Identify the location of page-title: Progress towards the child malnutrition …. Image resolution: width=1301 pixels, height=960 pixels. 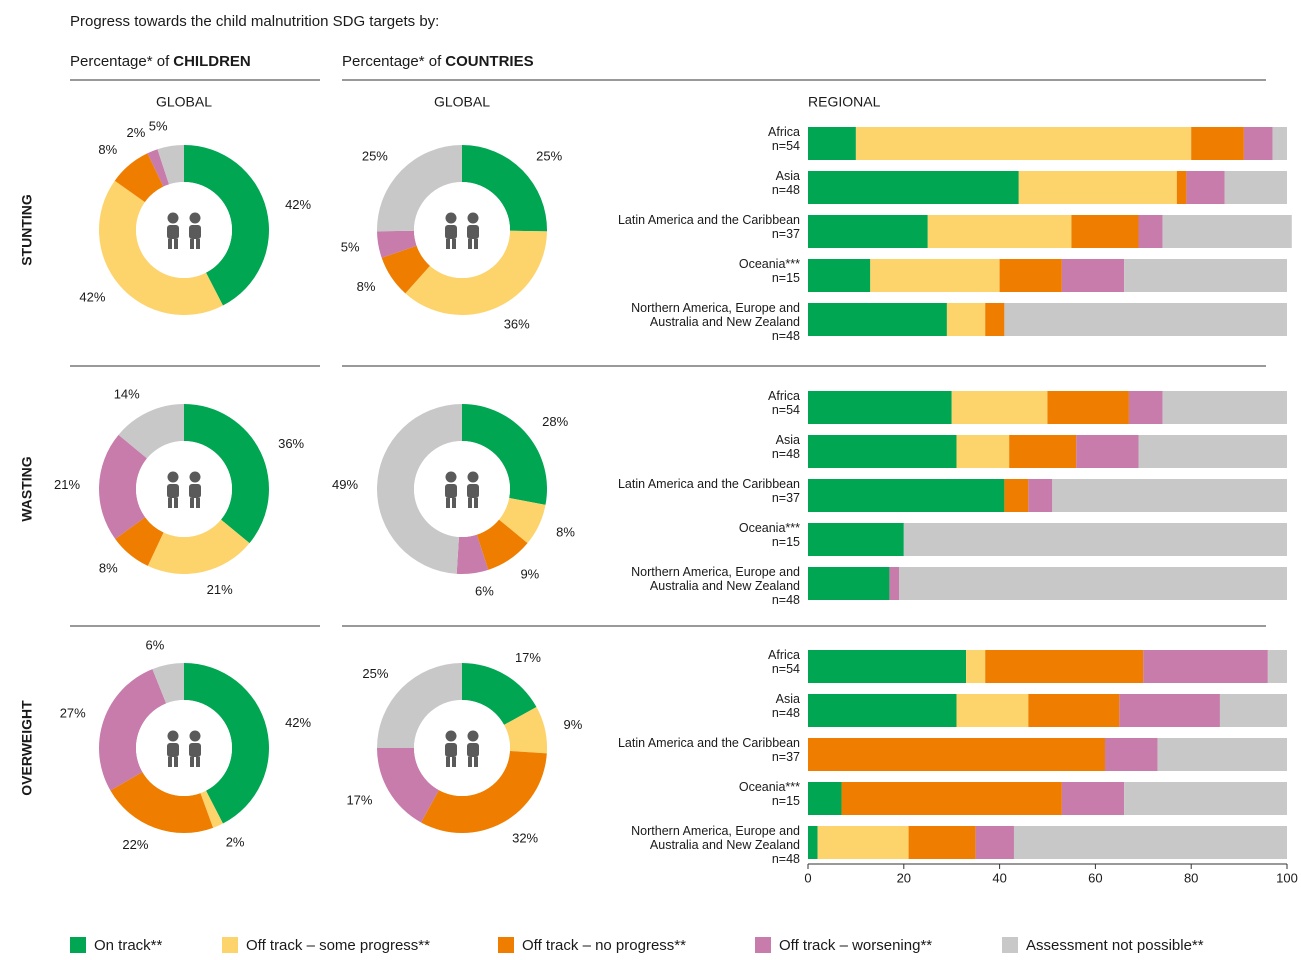
(254, 21).